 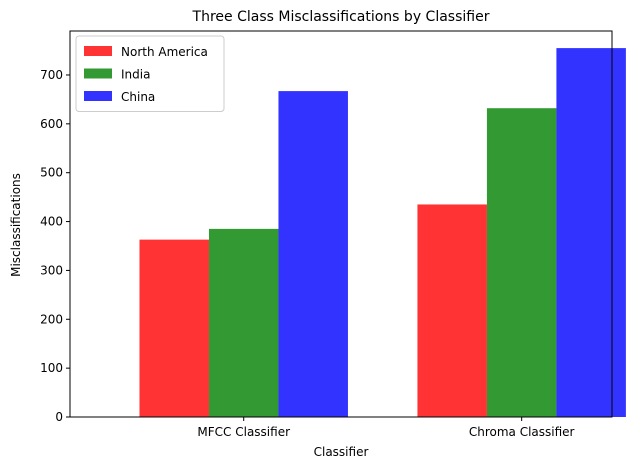 I want to click on x-axis-label: Classifier, so click(x=341, y=452).